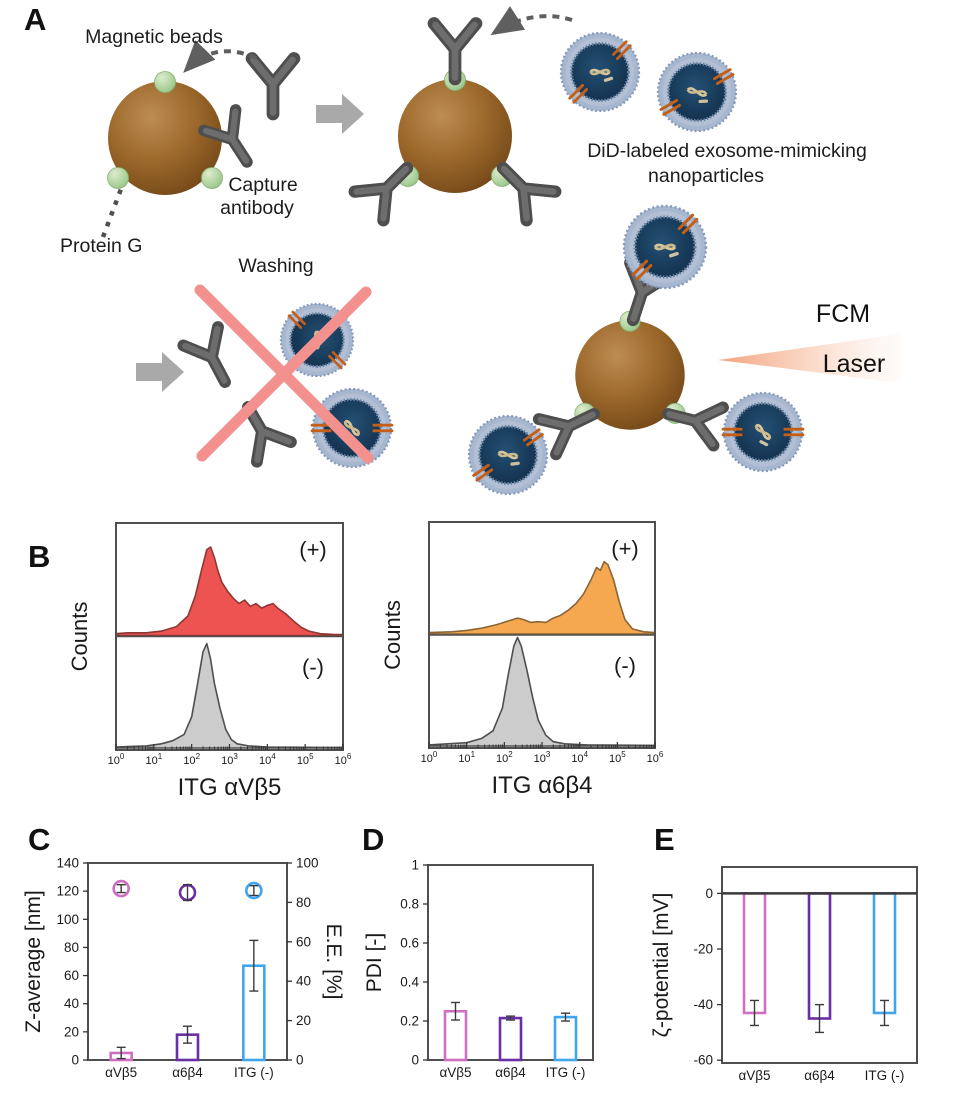 Image resolution: width=955 pixels, height=1097 pixels. What do you see at coordinates (230, 787) in the screenshot?
I see `x-axis-title: ITG αVβ5` at bounding box center [230, 787].